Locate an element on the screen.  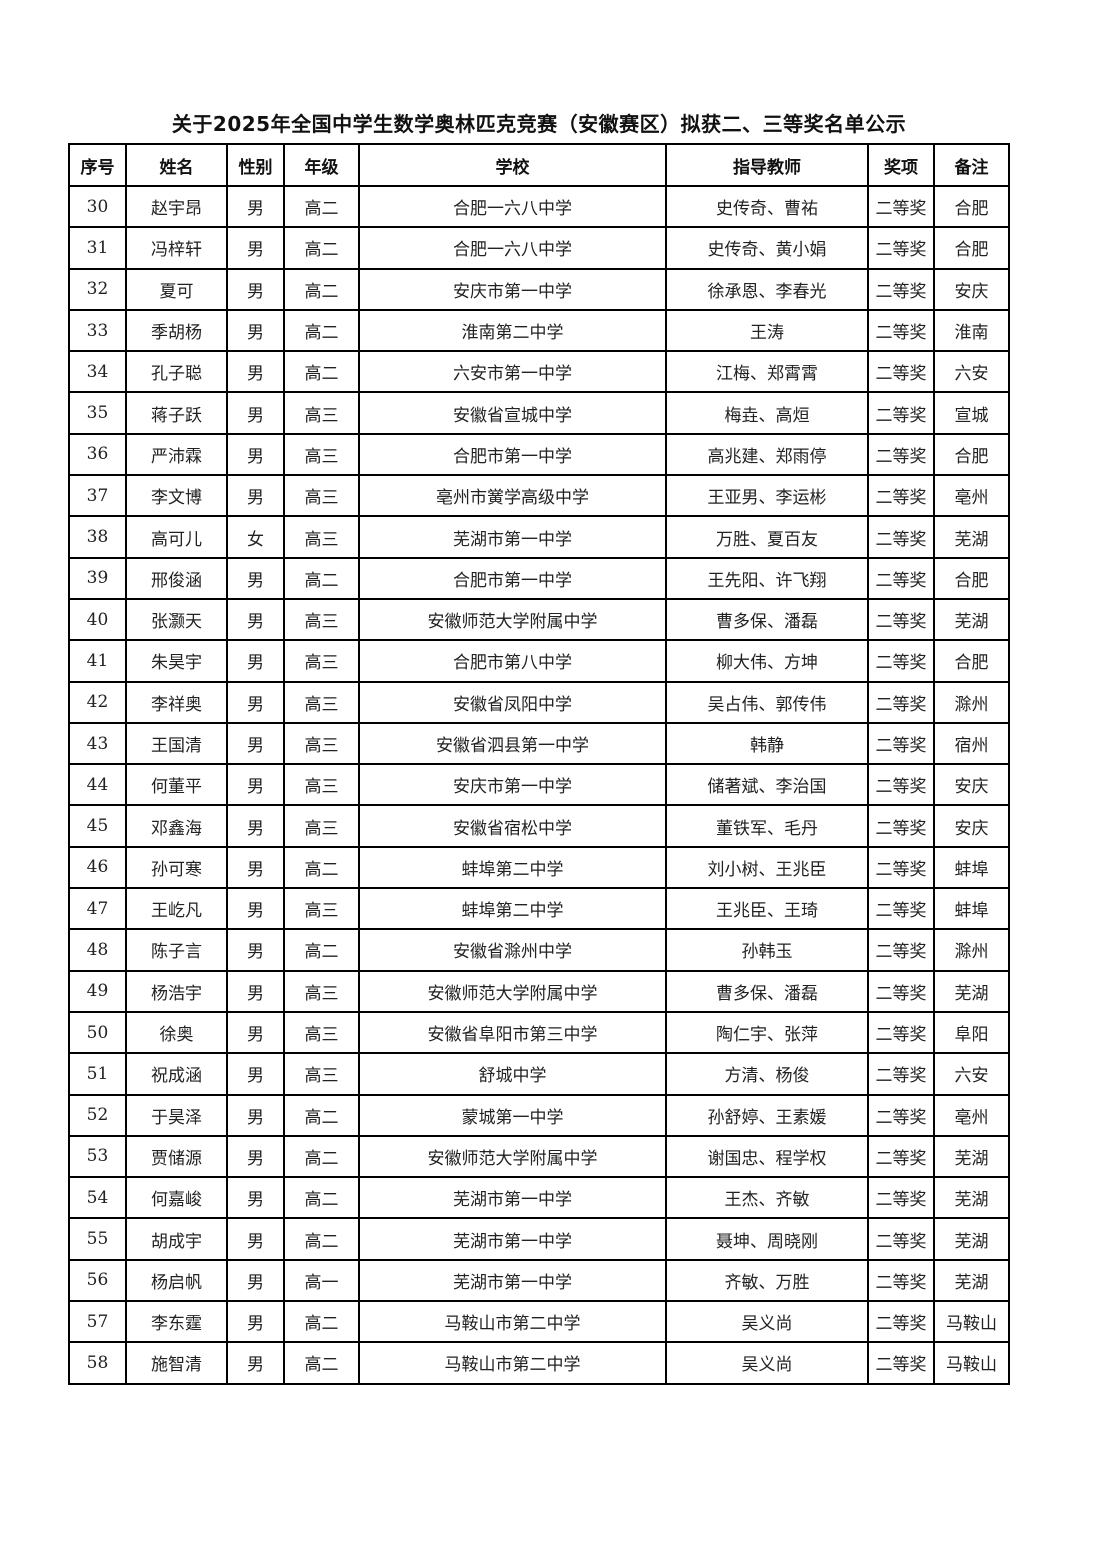
cell-serial-number: 57 is located at coordinates (97, 1322).